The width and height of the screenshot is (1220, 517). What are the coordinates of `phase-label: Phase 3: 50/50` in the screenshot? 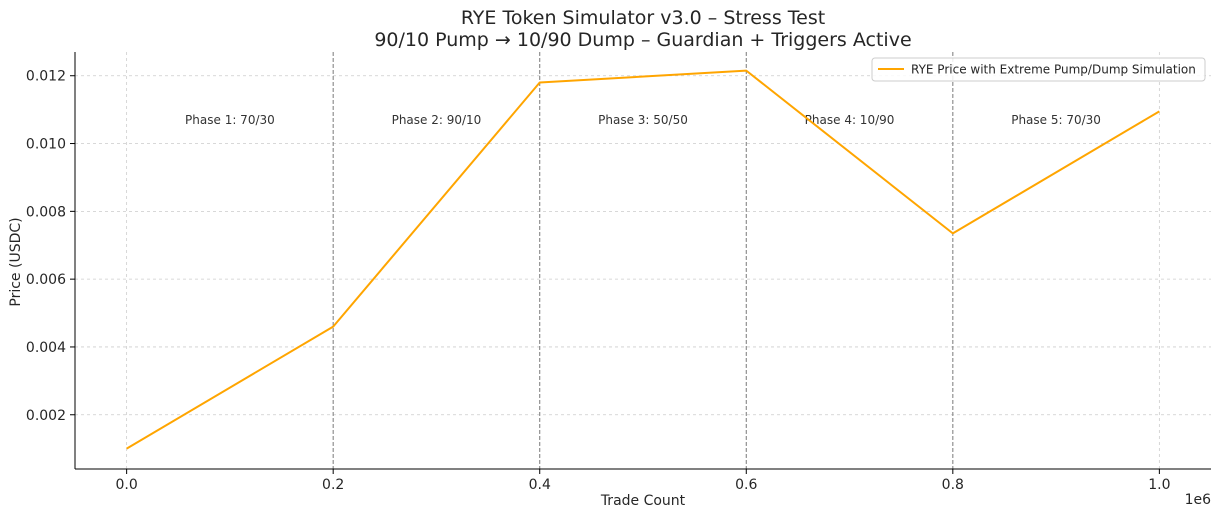 It's located at (643, 120).